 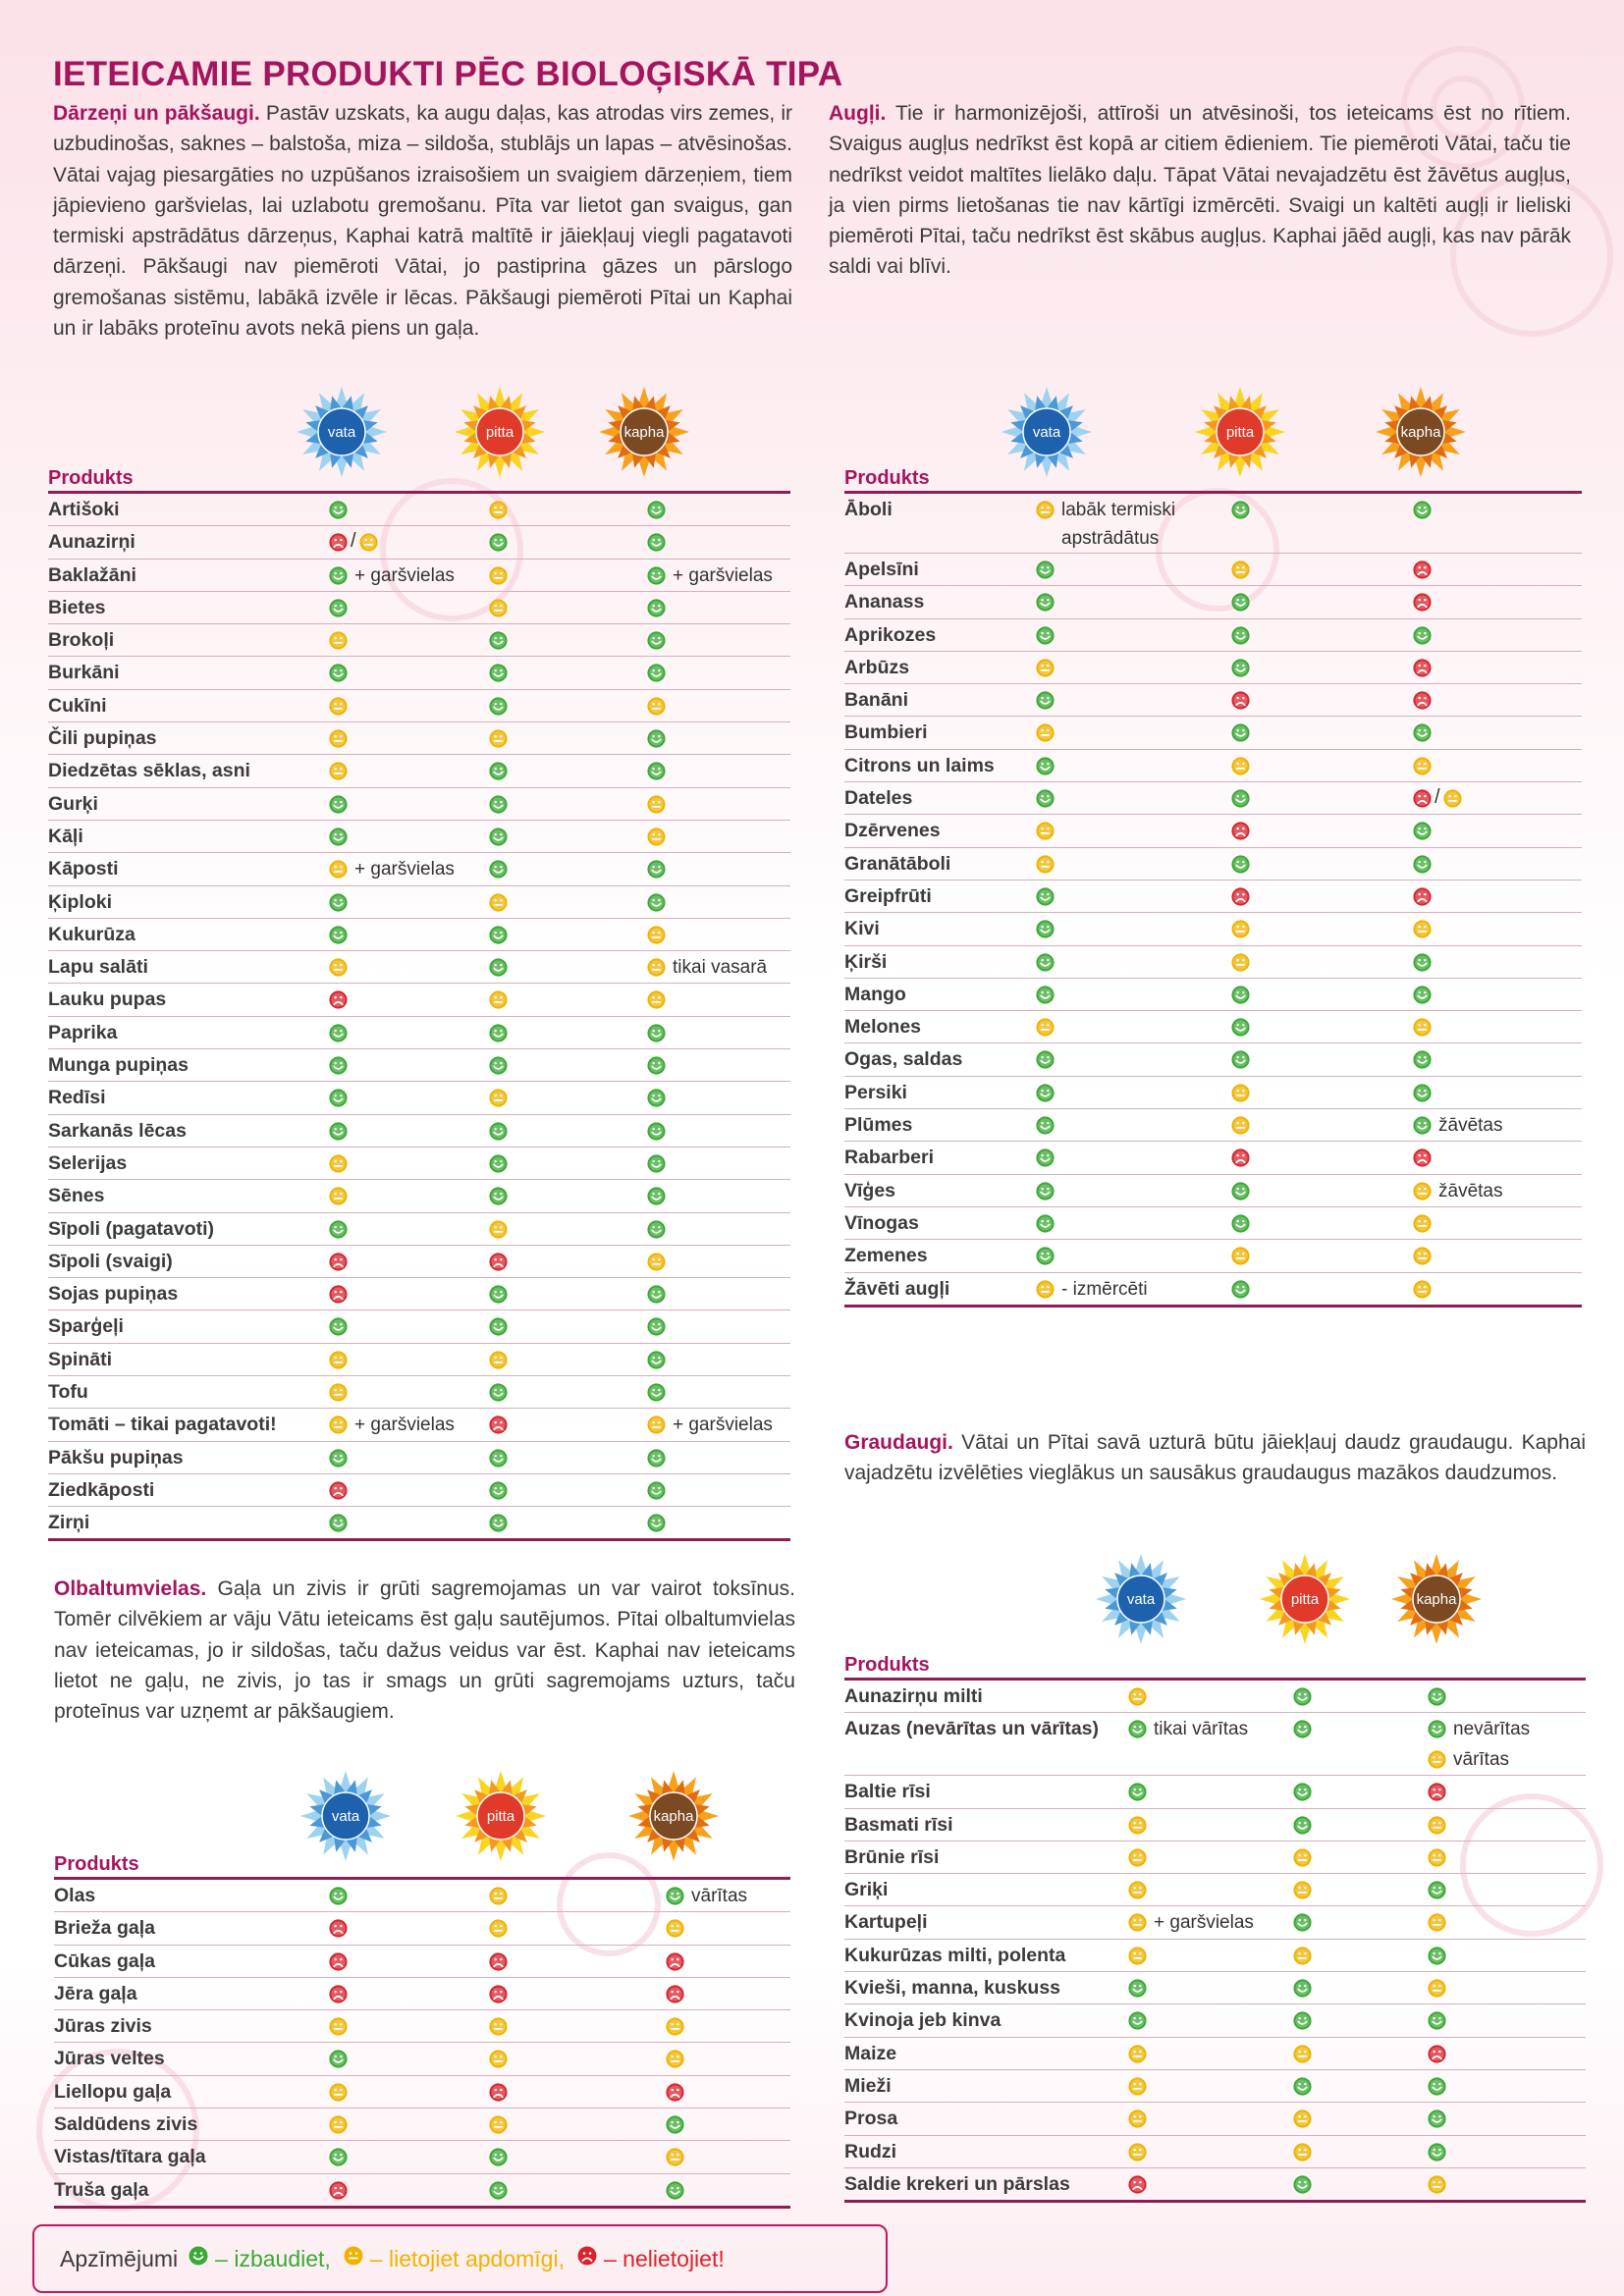 I want to click on table-row: Tofu, so click(x=419, y=1393).